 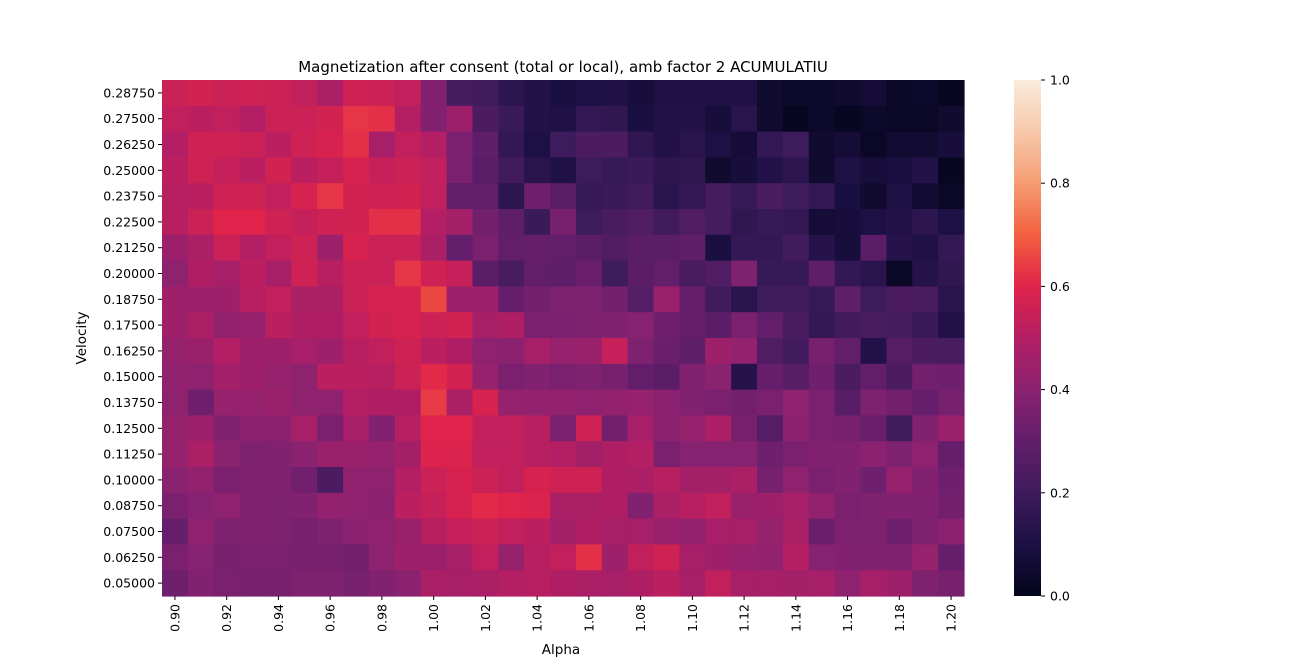 I want to click on x-tick-label: 0.94, so click(x=278, y=618).